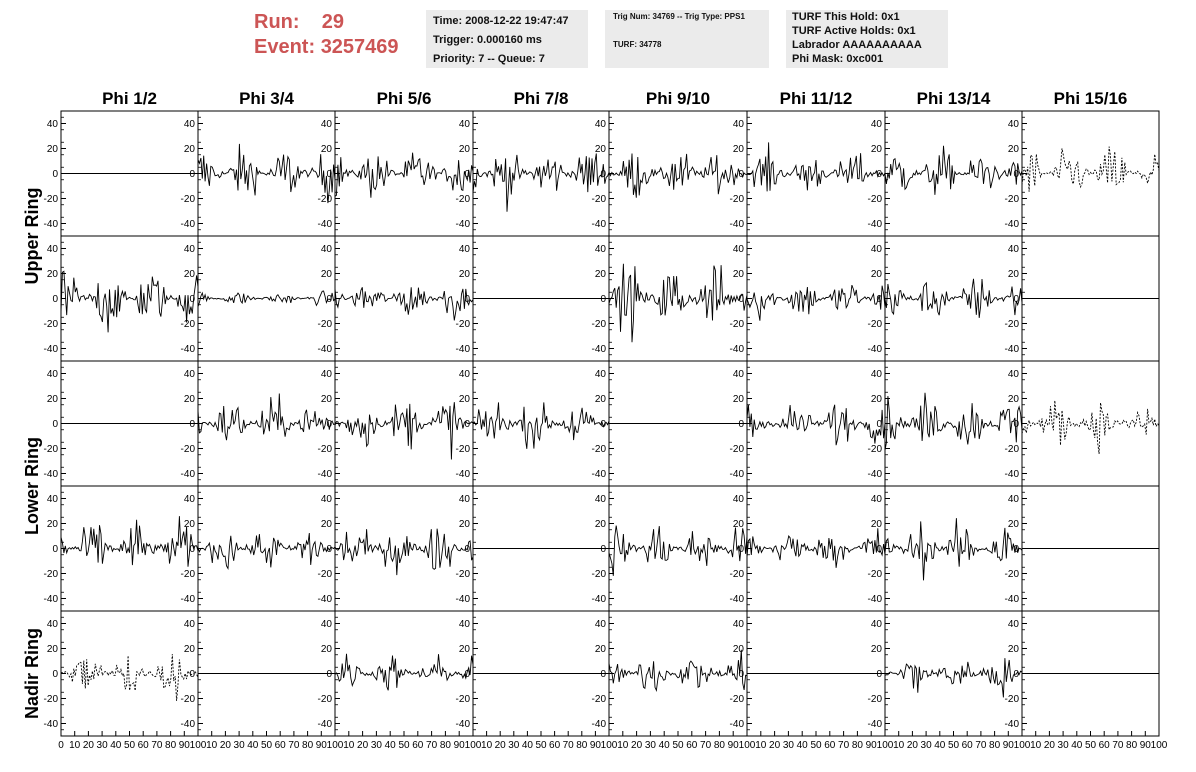 The height and width of the screenshot is (772, 1196). What do you see at coordinates (854, 31) in the screenshot?
I see `turf-active-text: TURF Active Holds: 0x1` at bounding box center [854, 31].